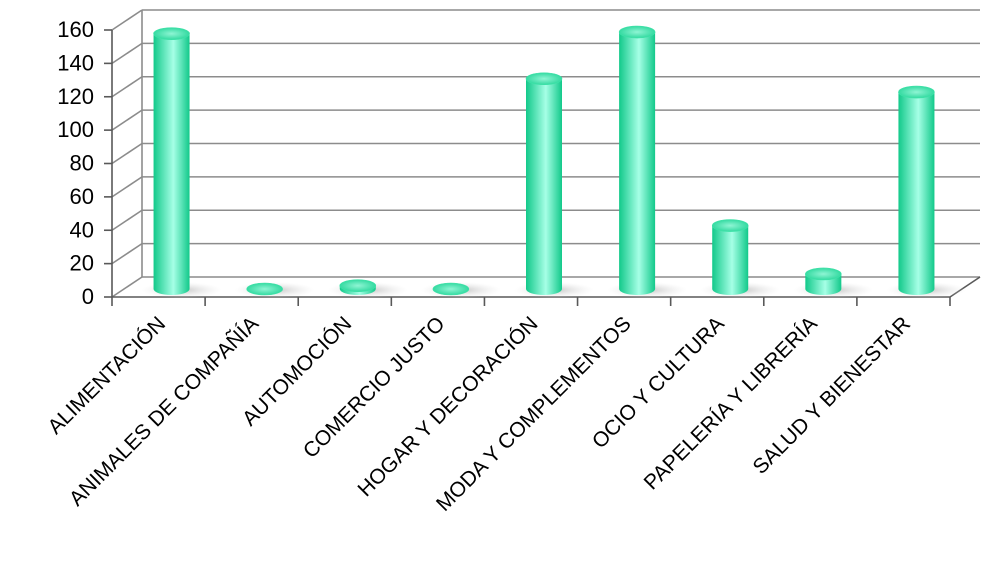  Describe the element at coordinates (75, 96) in the screenshot. I see `y-tick-label: 120` at that location.